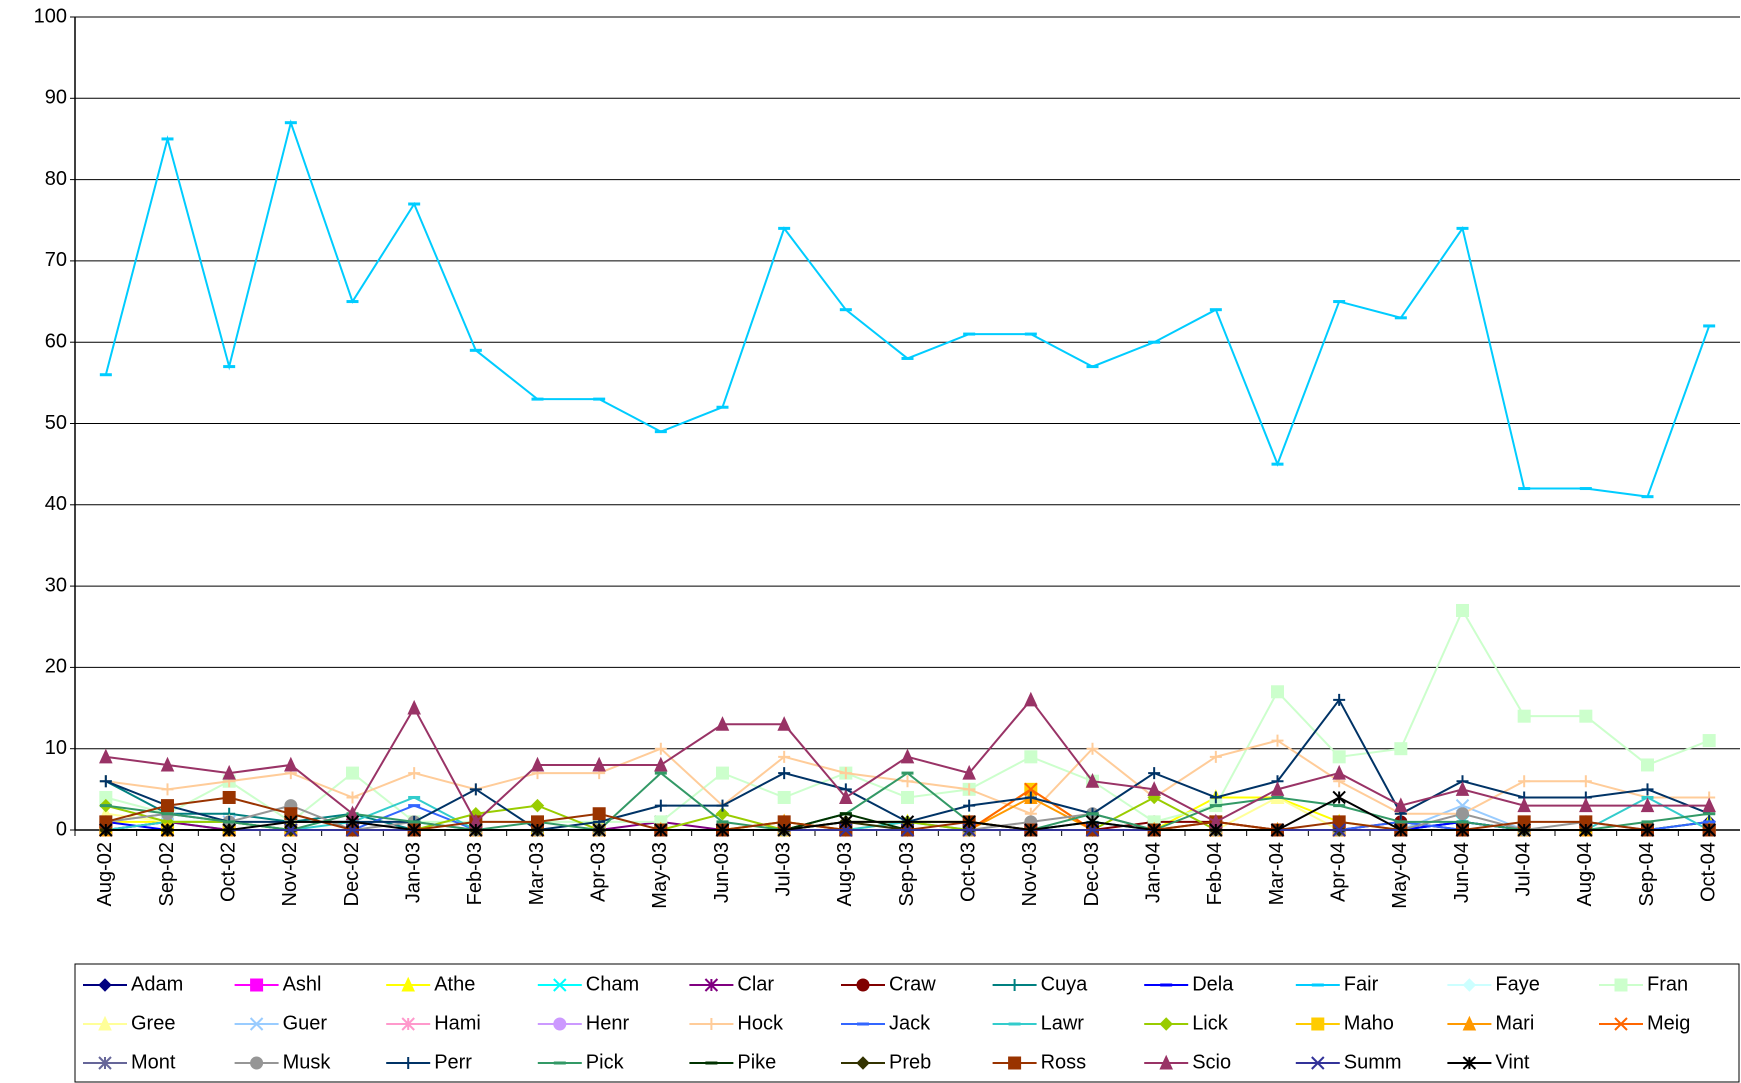 Image resolution: width=1741 pixels, height=1083 pixels. Describe the element at coordinates (290, 874) in the screenshot. I see `x-tick-label: Nov-02` at that location.